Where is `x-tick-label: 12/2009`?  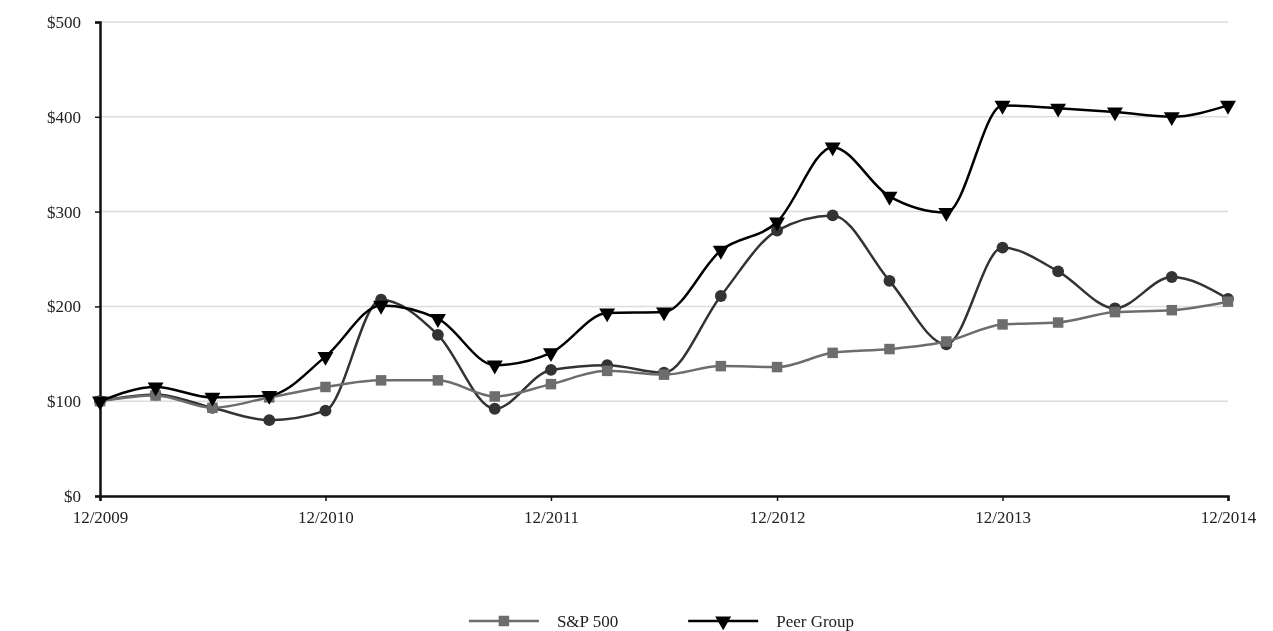 x-tick-label: 12/2009 is located at coordinates (100, 518).